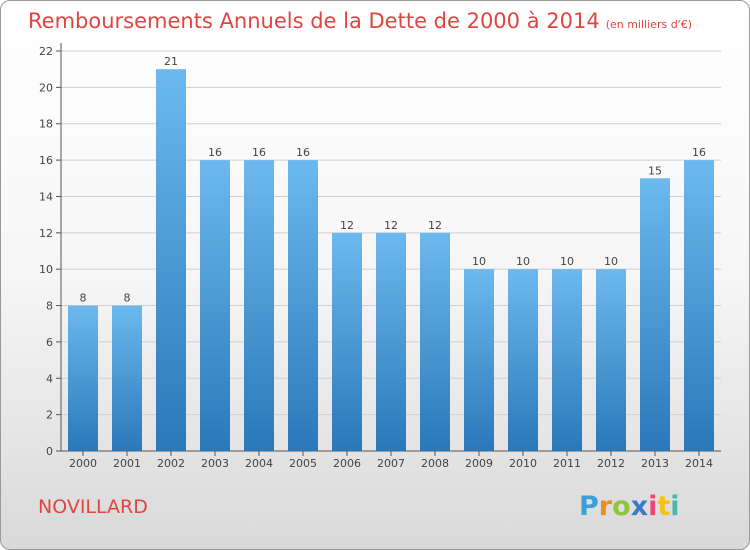  Describe the element at coordinates (621, 506) in the screenshot. I see `logo-letter: o` at that location.